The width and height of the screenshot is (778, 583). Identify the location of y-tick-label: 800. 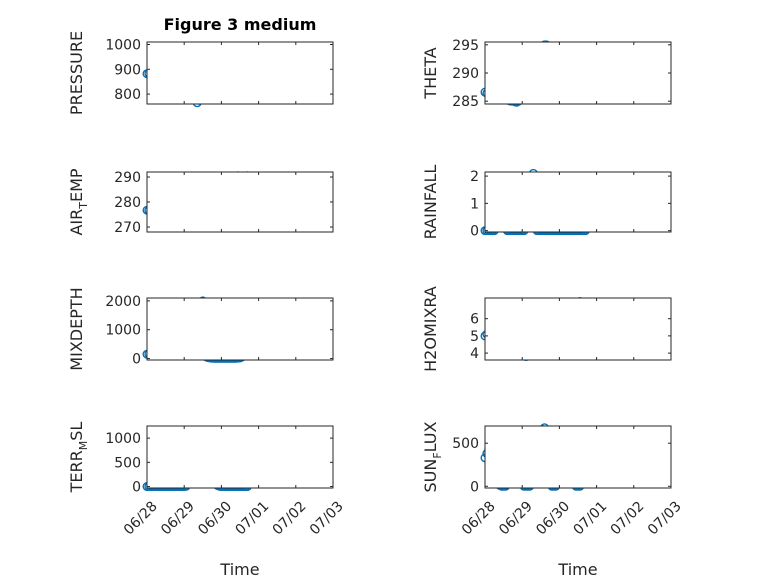
(127, 95).